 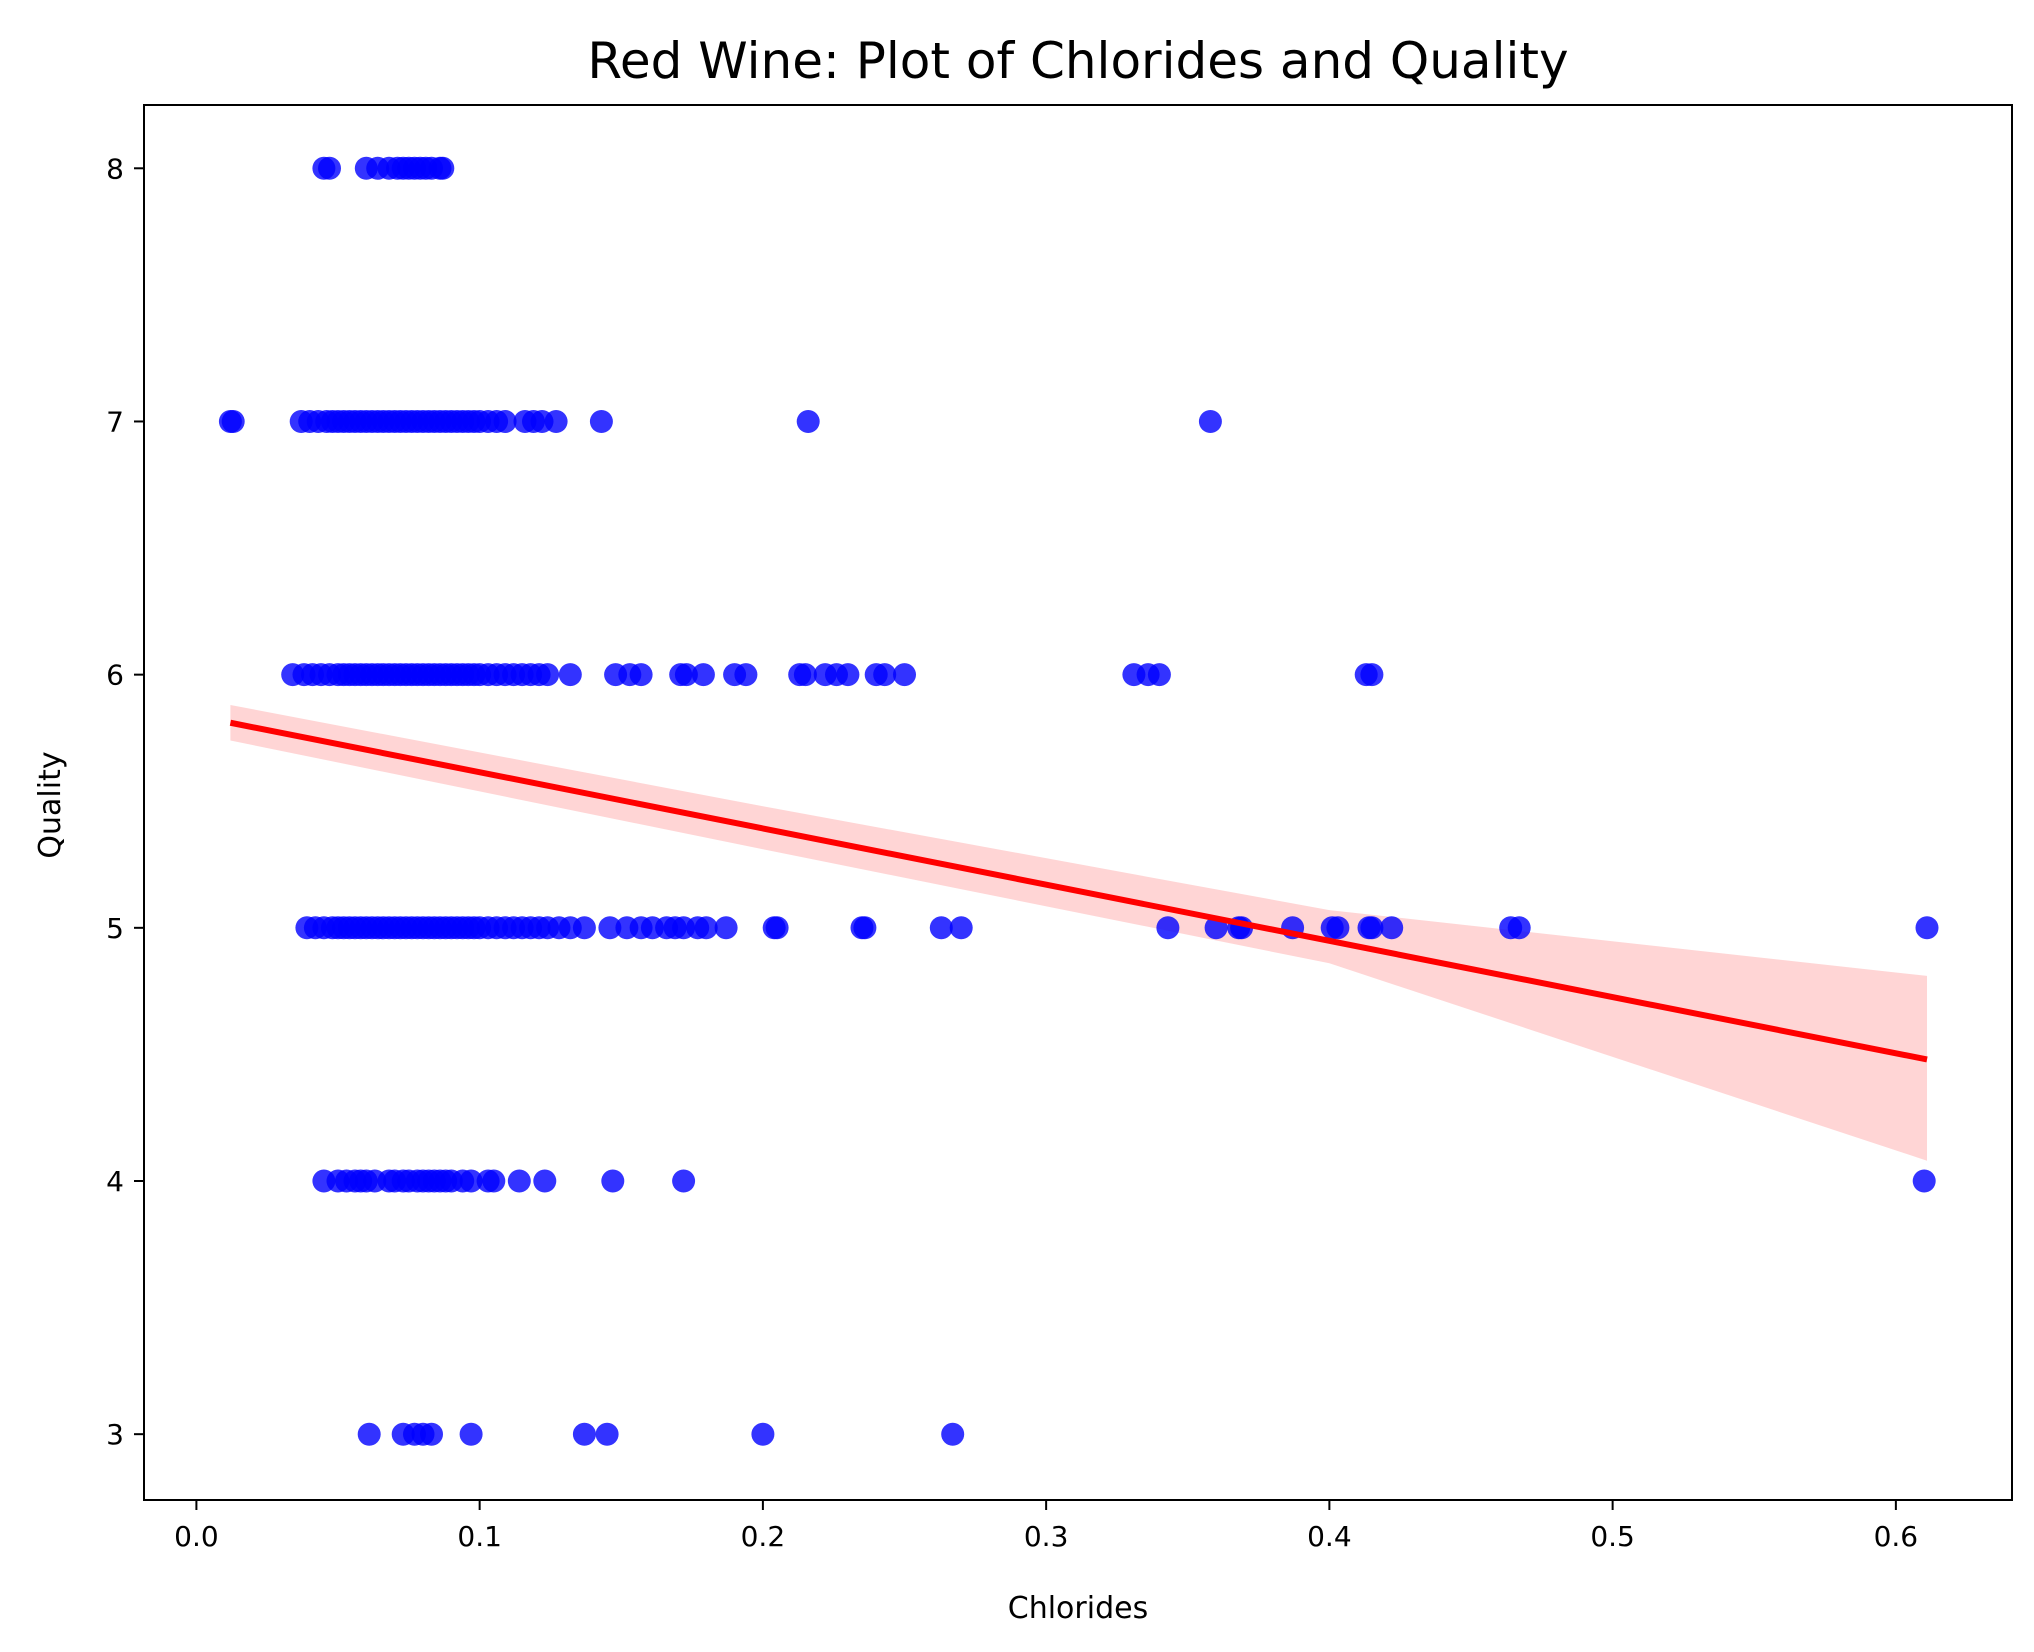 I want to click on chart-title: Red Wine: Plot of Chlorides and Quality, so click(x=1077, y=61).